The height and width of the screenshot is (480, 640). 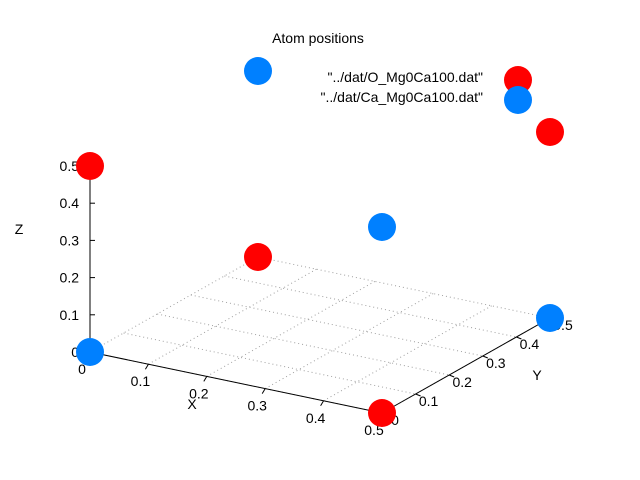 I want to click on y-tick-label: 0.4, so click(x=530, y=344).